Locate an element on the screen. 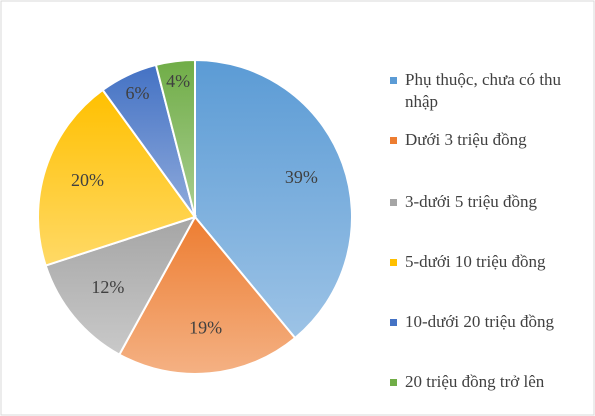 The image size is (595, 416). data-label: 12% is located at coordinates (107, 287).